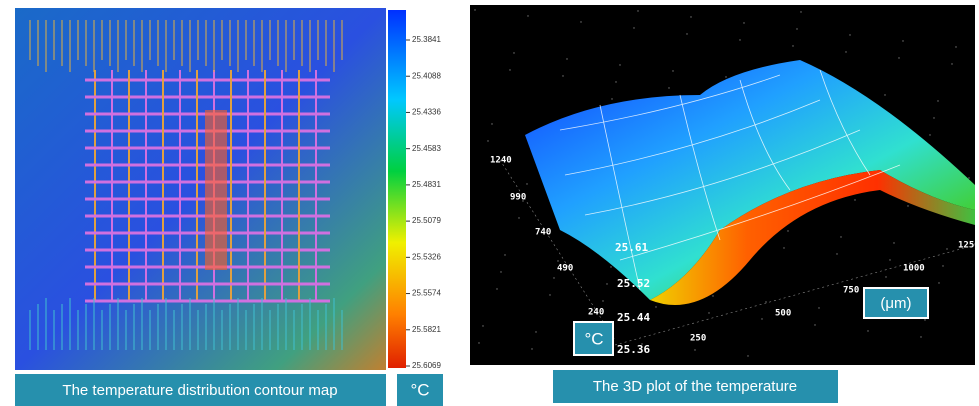  I want to click on surface-ridge, so click(812, 237).